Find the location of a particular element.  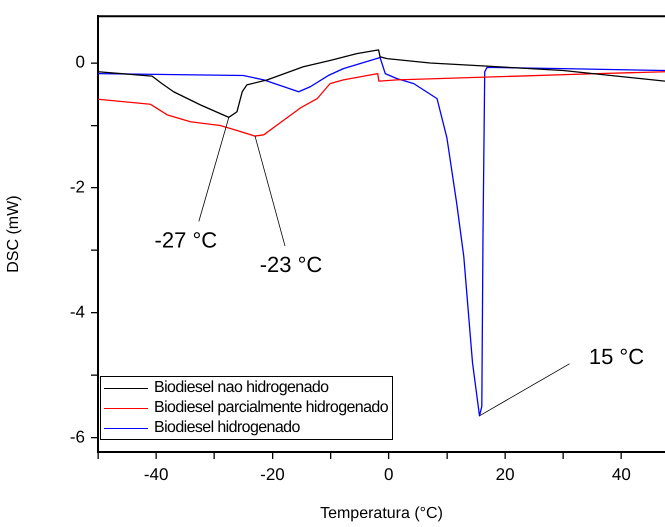

annotation: -27 °C is located at coordinates (186, 239).